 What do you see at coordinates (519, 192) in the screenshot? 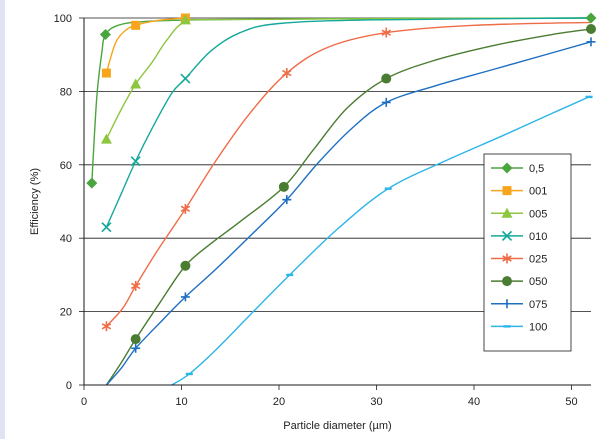
I see `legend-item-001: 001` at bounding box center [519, 192].